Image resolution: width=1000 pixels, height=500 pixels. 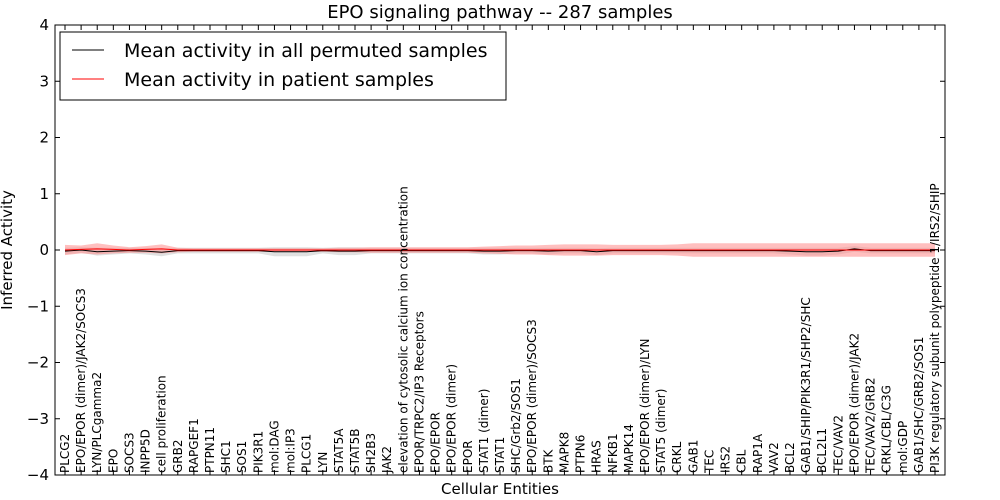 I want to click on x-tick-label: SHC/Grb2/SOS1, so click(x=516, y=425).